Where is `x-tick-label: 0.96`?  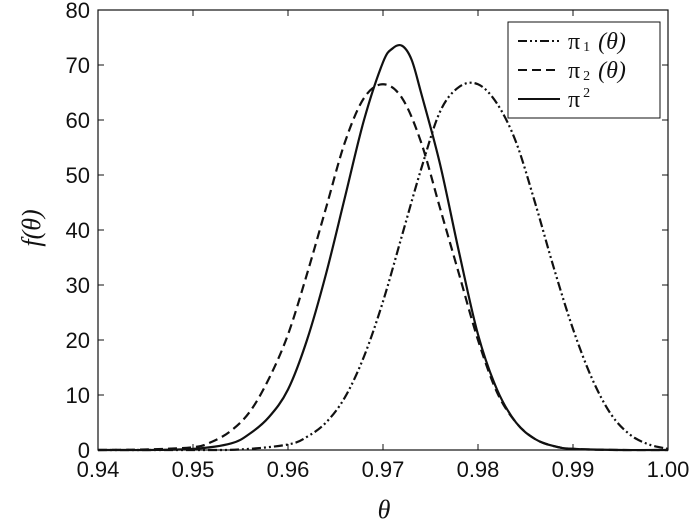
x-tick-label: 0.96 is located at coordinates (288, 469).